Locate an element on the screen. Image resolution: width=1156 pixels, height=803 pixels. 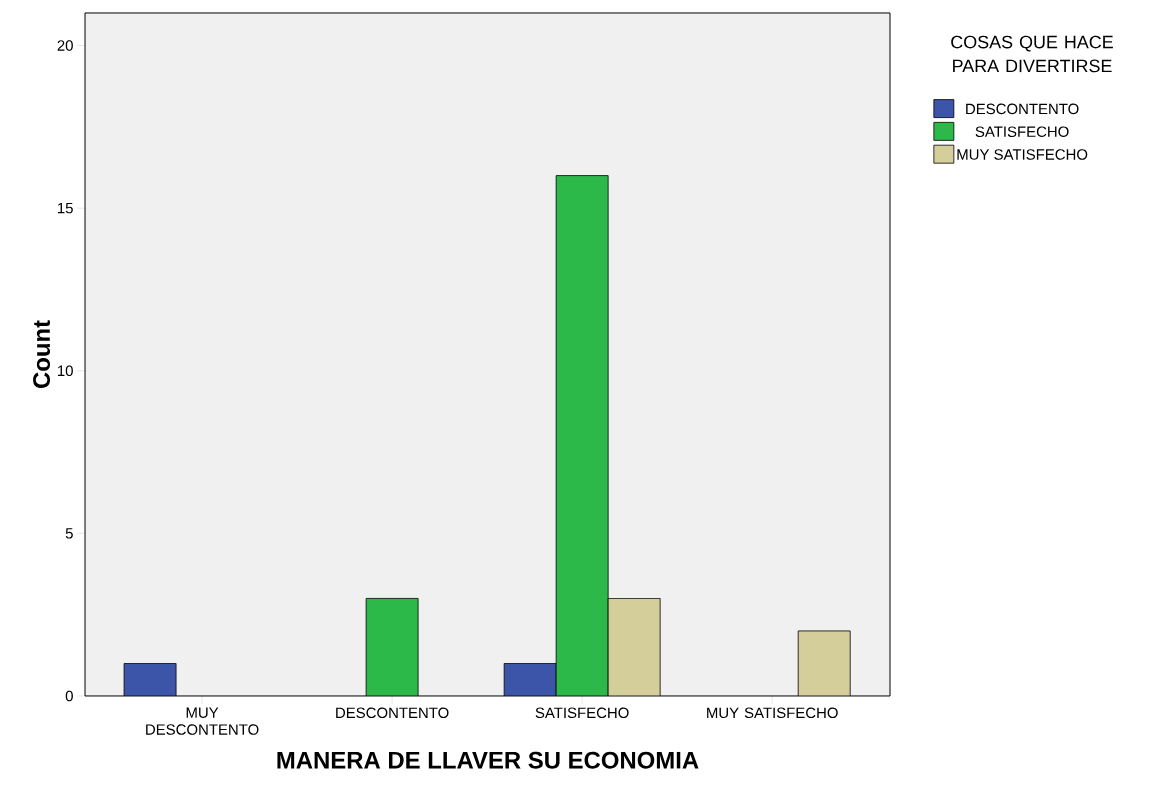
y-tick-label: 15 is located at coordinates (65, 208).